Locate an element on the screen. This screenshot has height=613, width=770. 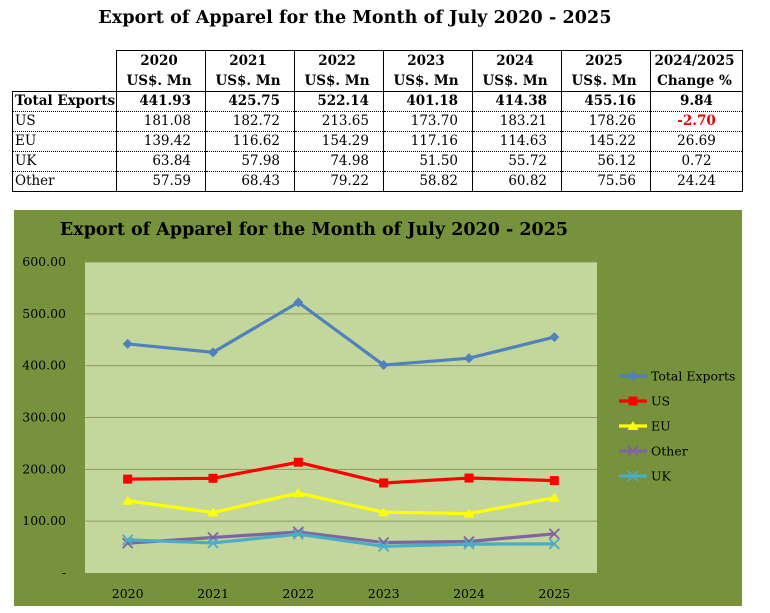
cell-value: 56.12 is located at coordinates (606, 161).